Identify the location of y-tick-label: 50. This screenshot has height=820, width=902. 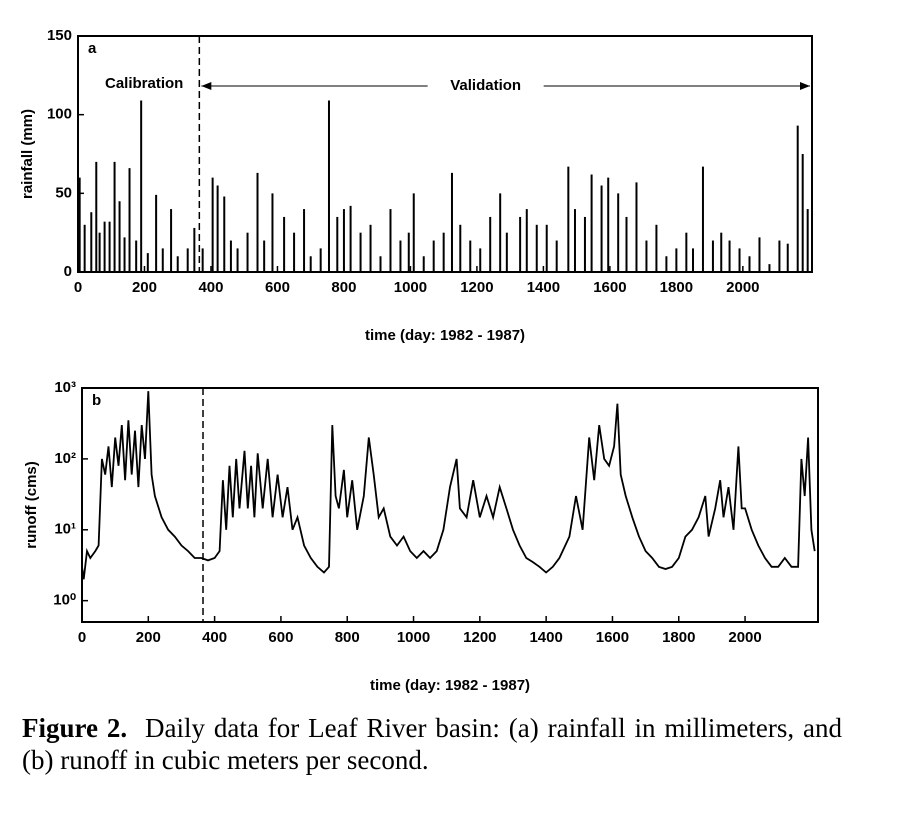
(63, 192).